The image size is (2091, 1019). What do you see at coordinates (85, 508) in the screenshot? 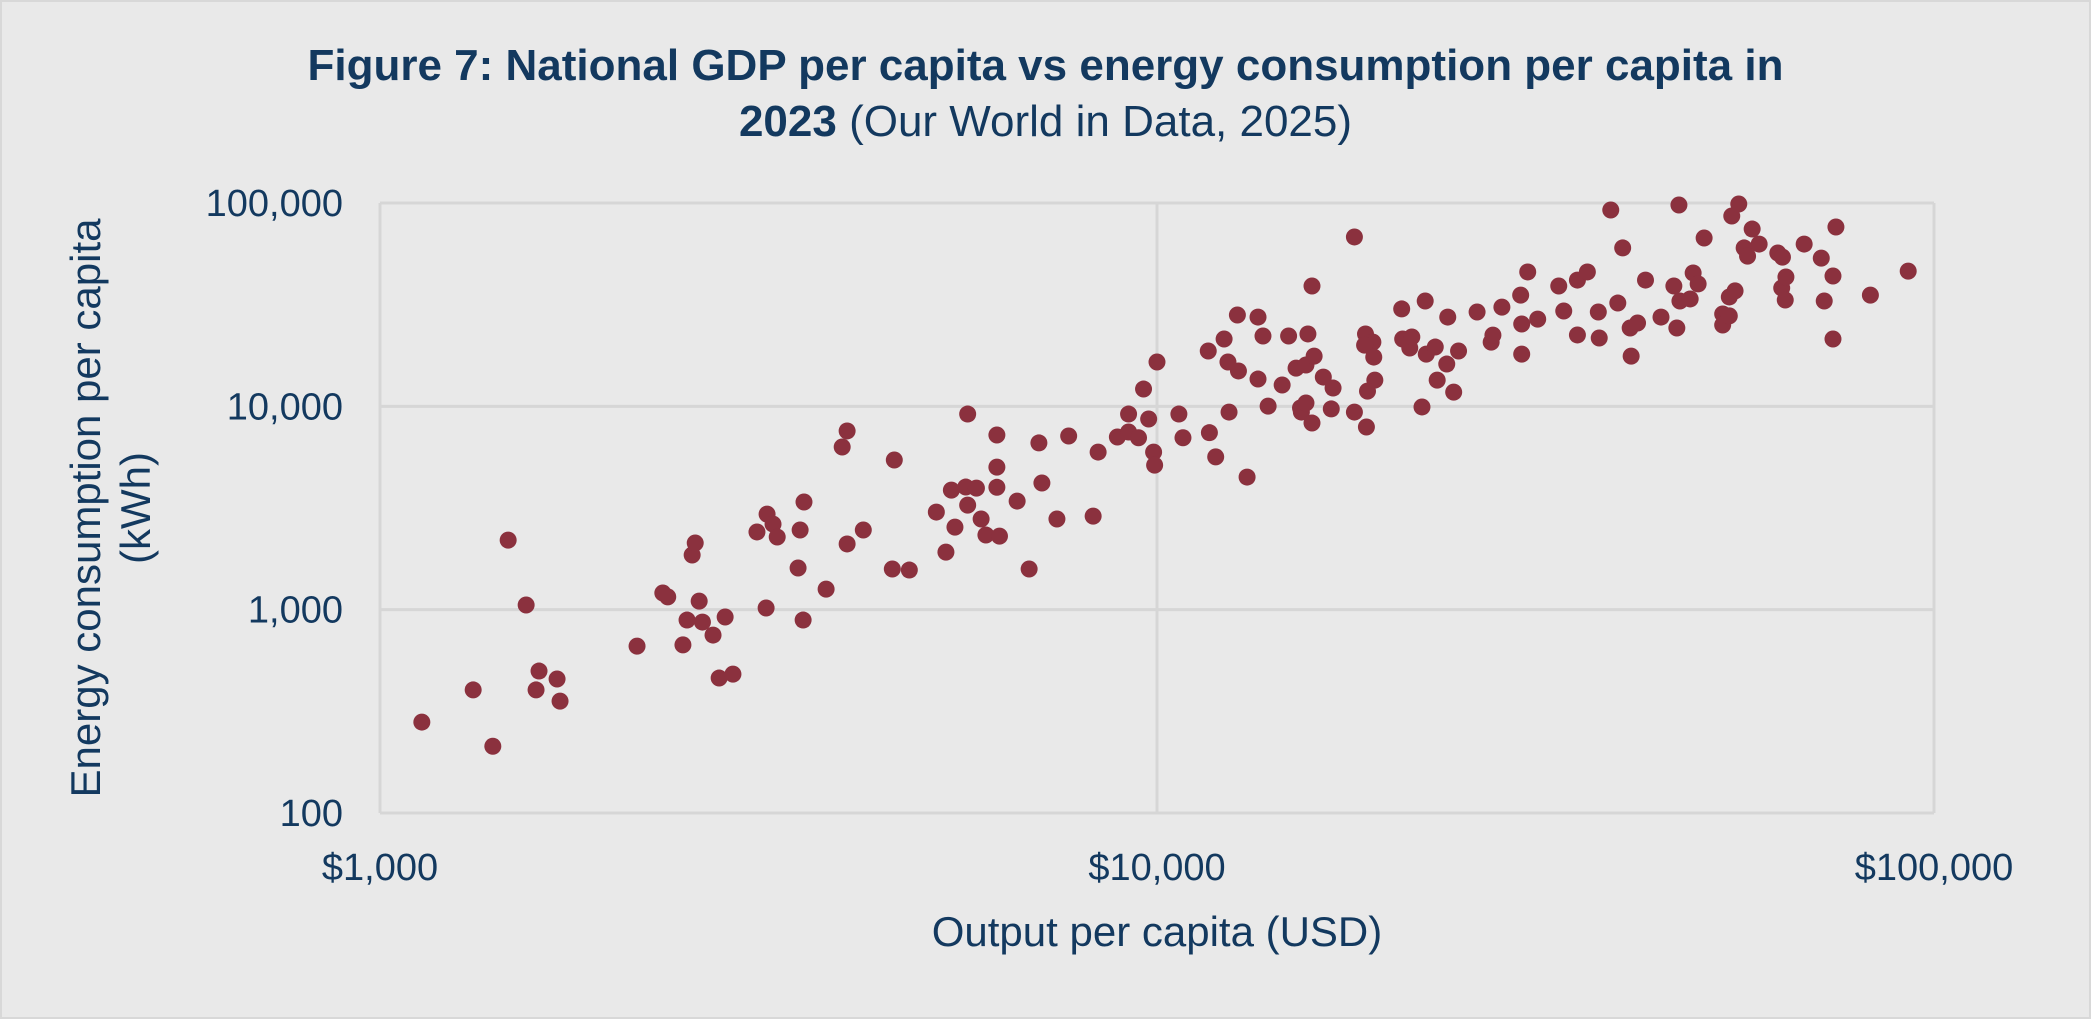
I see `y-axis-title-line-1: Energy consumption per capita` at bounding box center [85, 508].